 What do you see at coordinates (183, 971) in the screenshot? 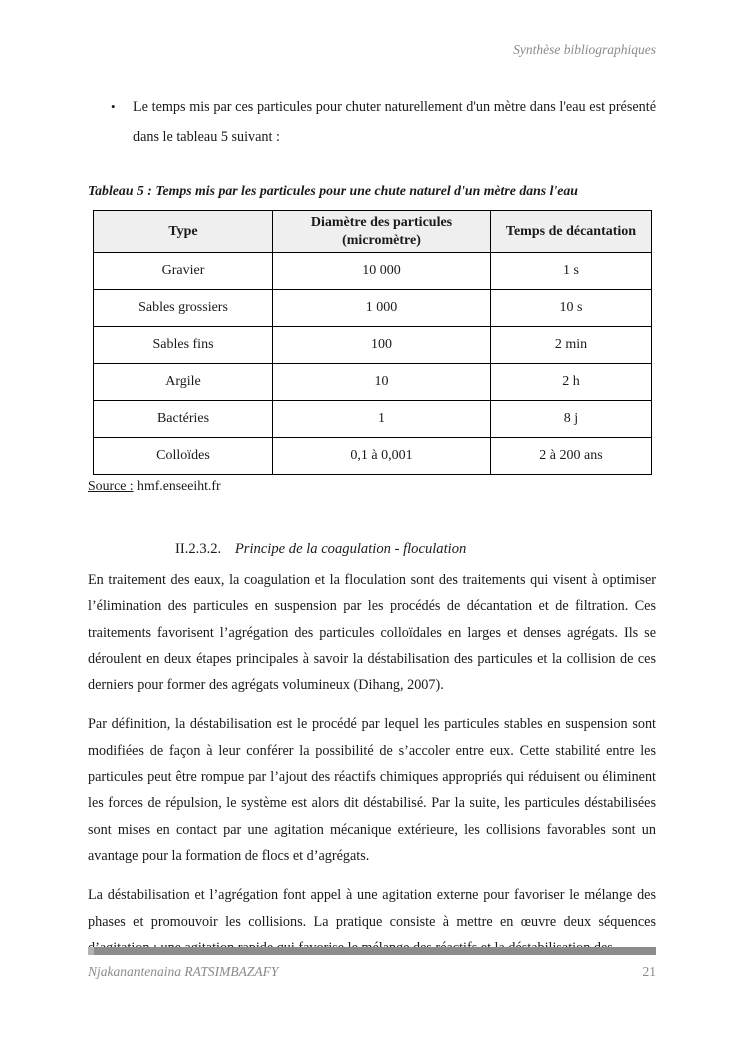
I see `footer-author: Njakanantenaina RATSIMBAZAFY` at bounding box center [183, 971].